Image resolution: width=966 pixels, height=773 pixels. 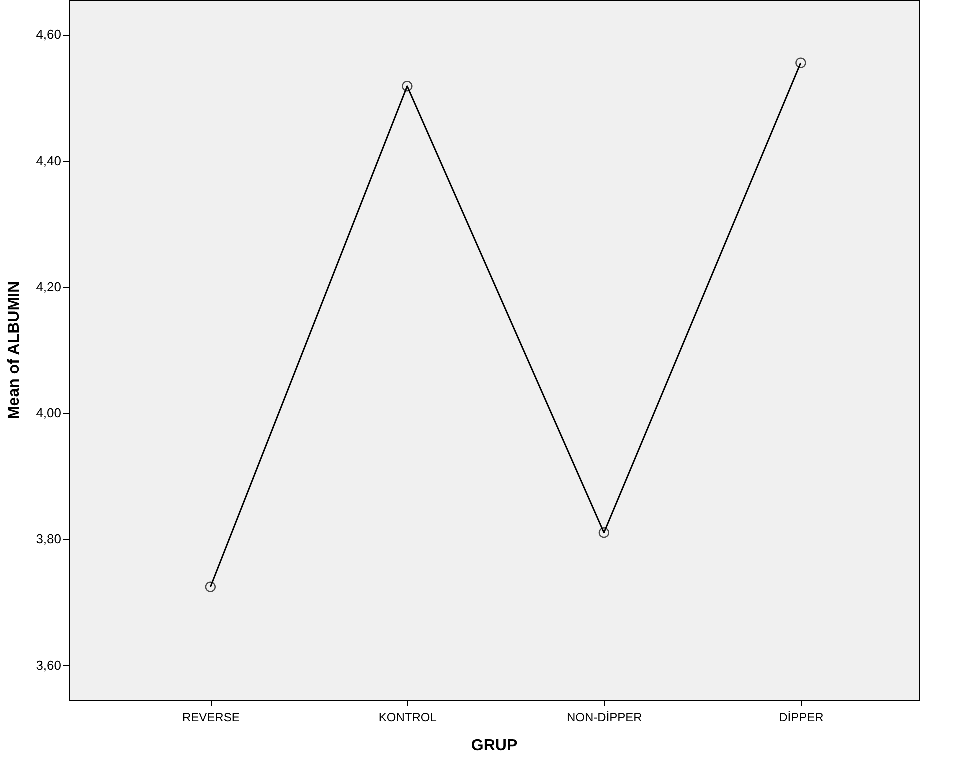 I want to click on x-tick-label: KONTROL, so click(x=408, y=717).